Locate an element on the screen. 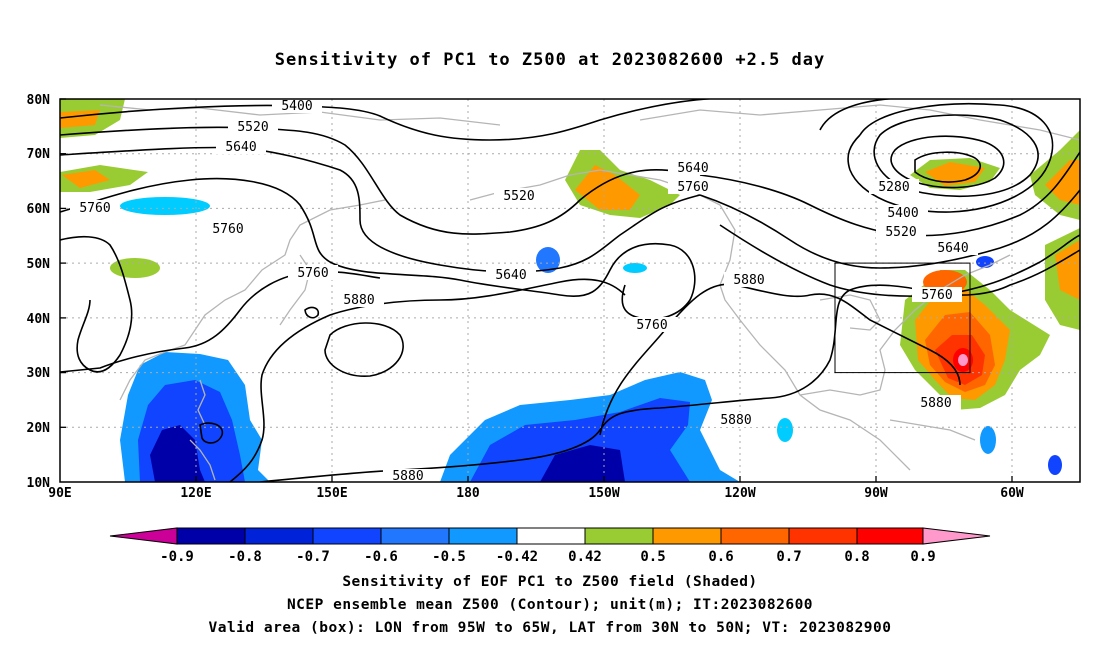 The height and width of the screenshot is (650, 1100). positive-region-eastatlantic-core is located at coordinates (1067, 270).